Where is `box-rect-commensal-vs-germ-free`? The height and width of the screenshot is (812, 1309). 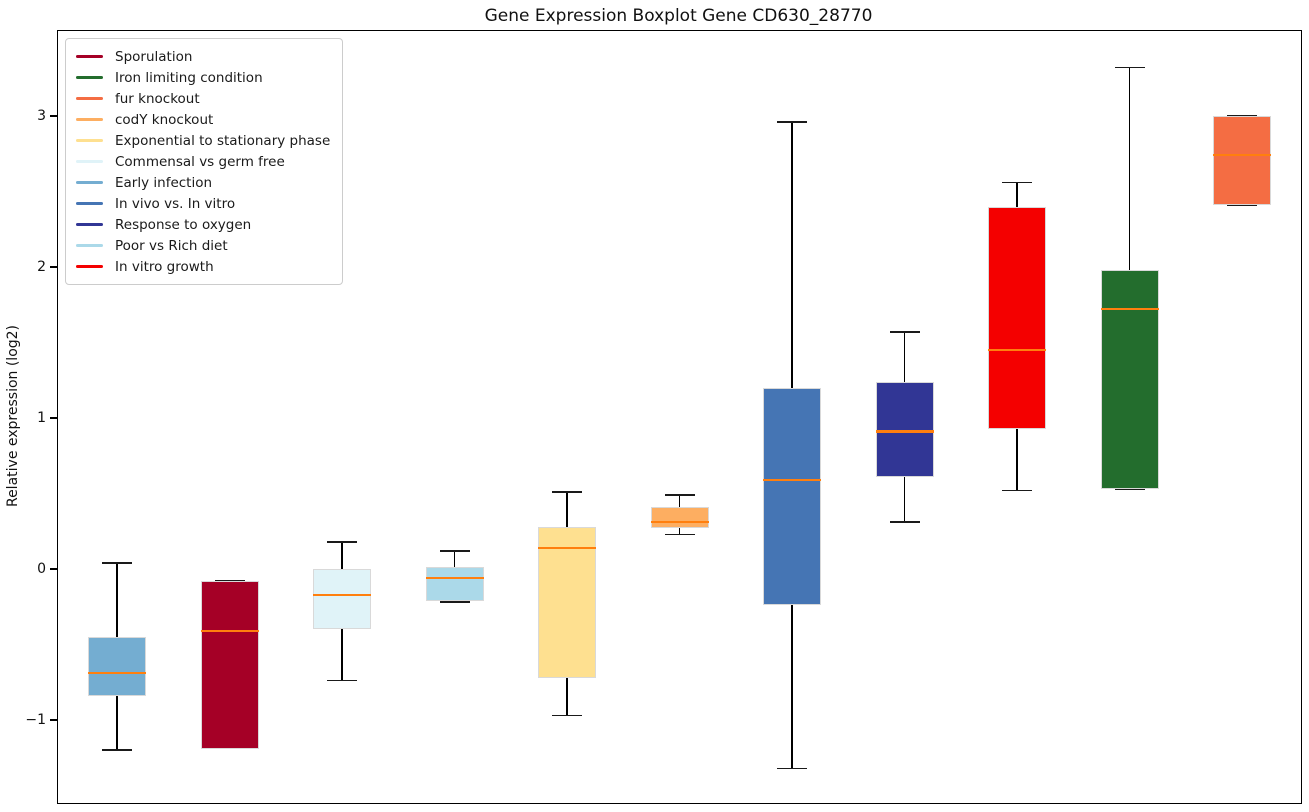
box-rect-commensal-vs-germ-free is located at coordinates (342, 599).